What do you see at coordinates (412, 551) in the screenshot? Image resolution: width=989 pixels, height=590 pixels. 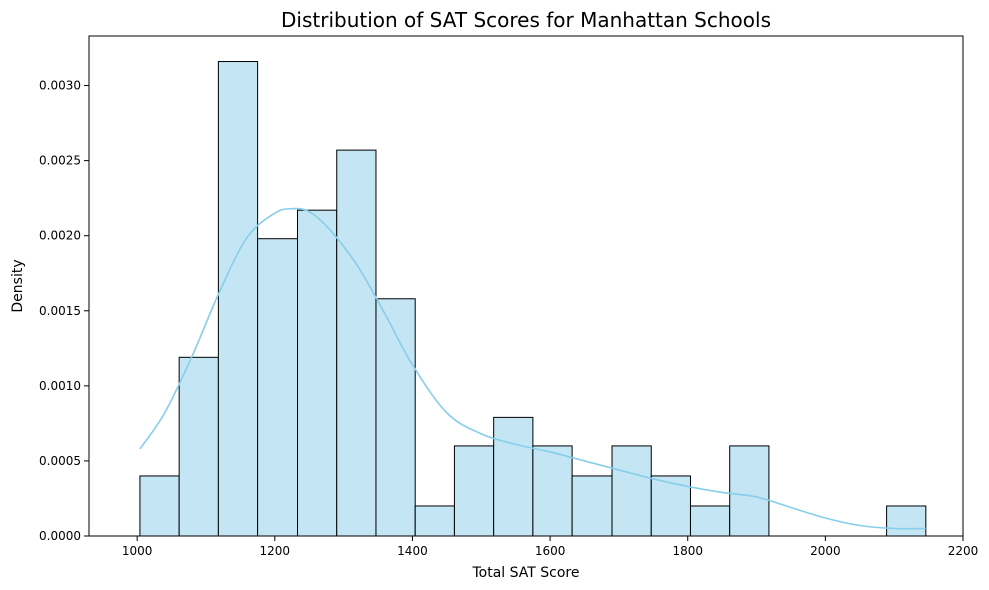 I see `x-tick-label: 1400` at bounding box center [412, 551].